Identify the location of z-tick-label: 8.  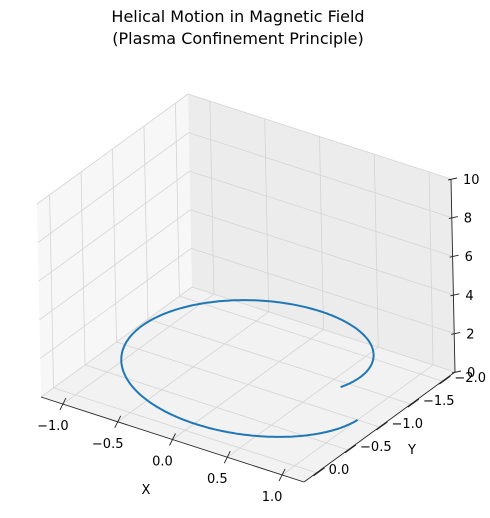
(468, 219).